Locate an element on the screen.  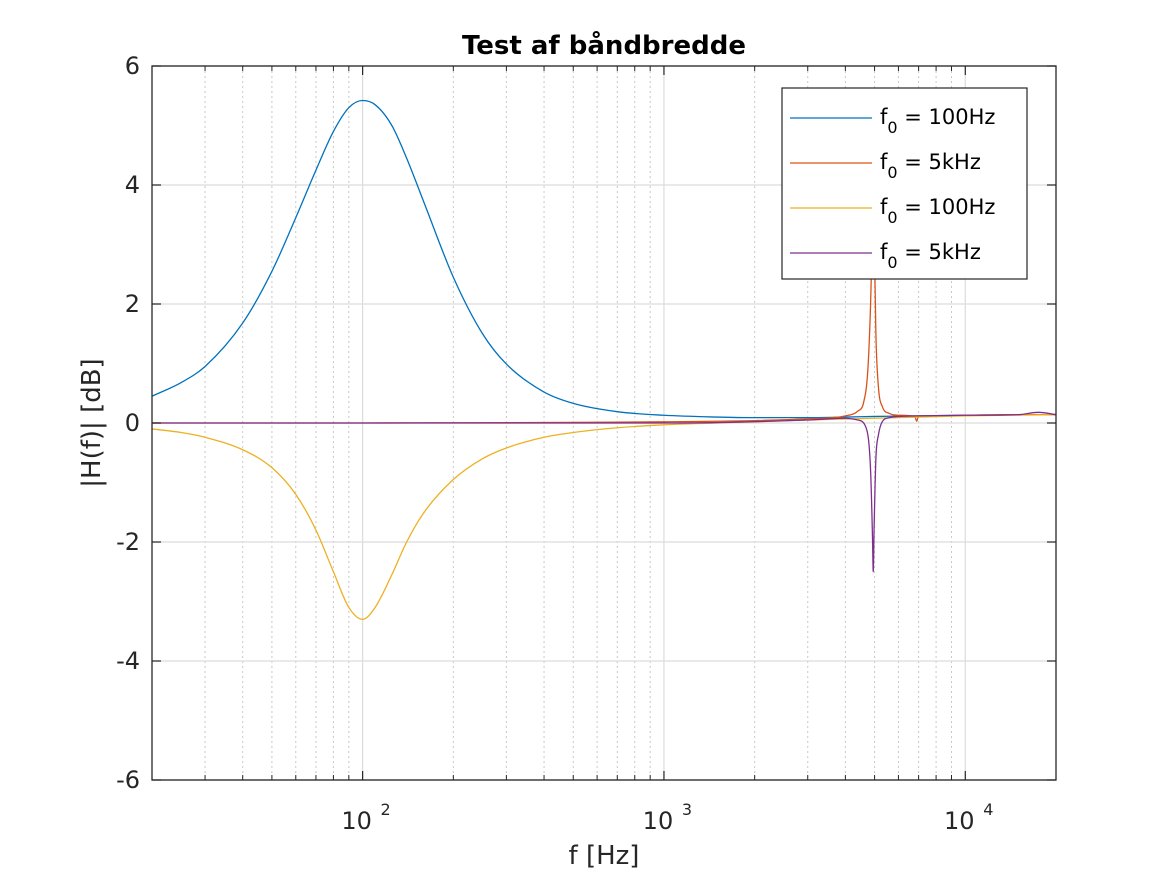
chart-title: Test af båndbredde is located at coordinates (604, 45).